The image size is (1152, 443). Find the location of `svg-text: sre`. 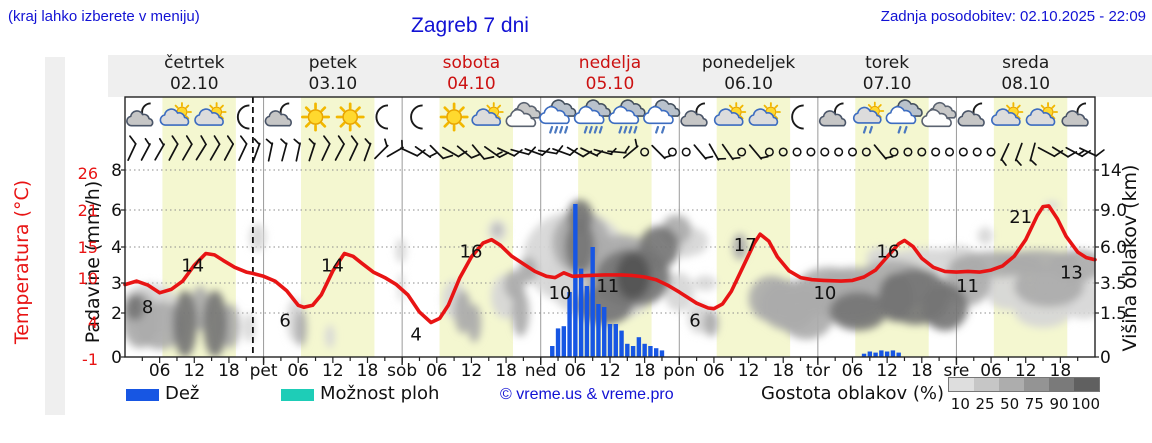

svg-text: sre is located at coordinates (956, 371).